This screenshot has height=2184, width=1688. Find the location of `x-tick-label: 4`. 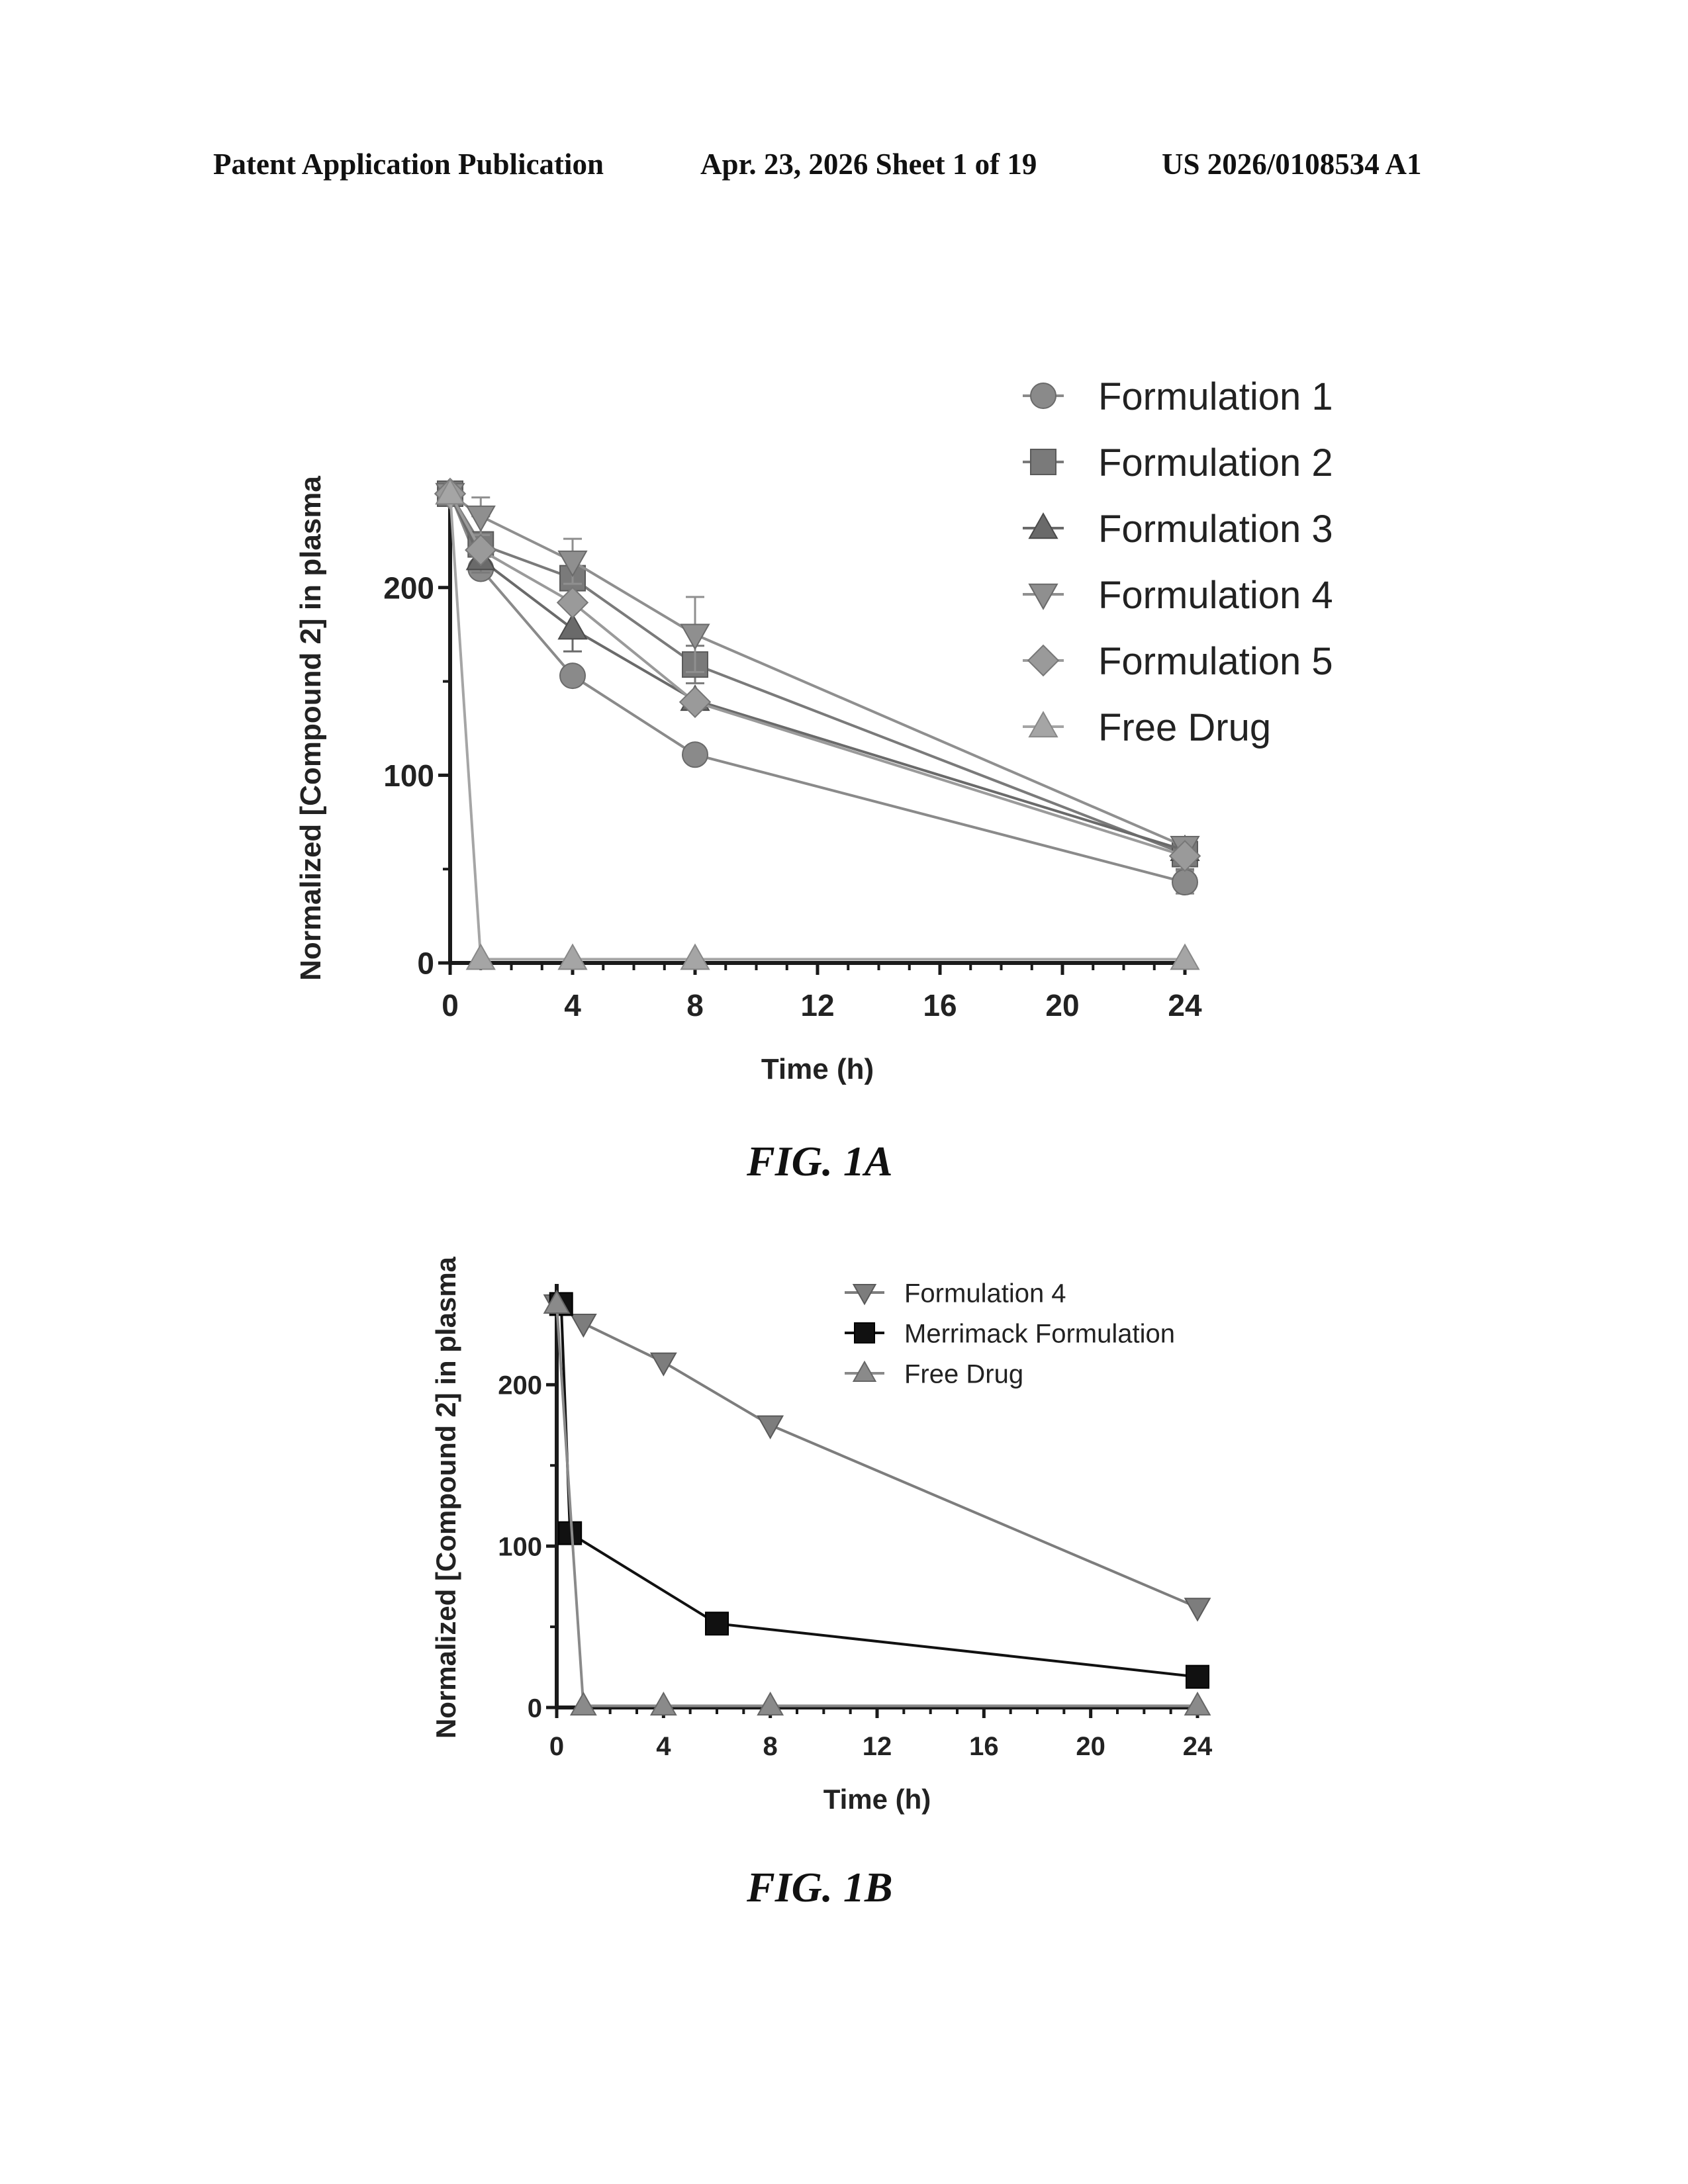

x-tick-label: 4 is located at coordinates (663, 1746).